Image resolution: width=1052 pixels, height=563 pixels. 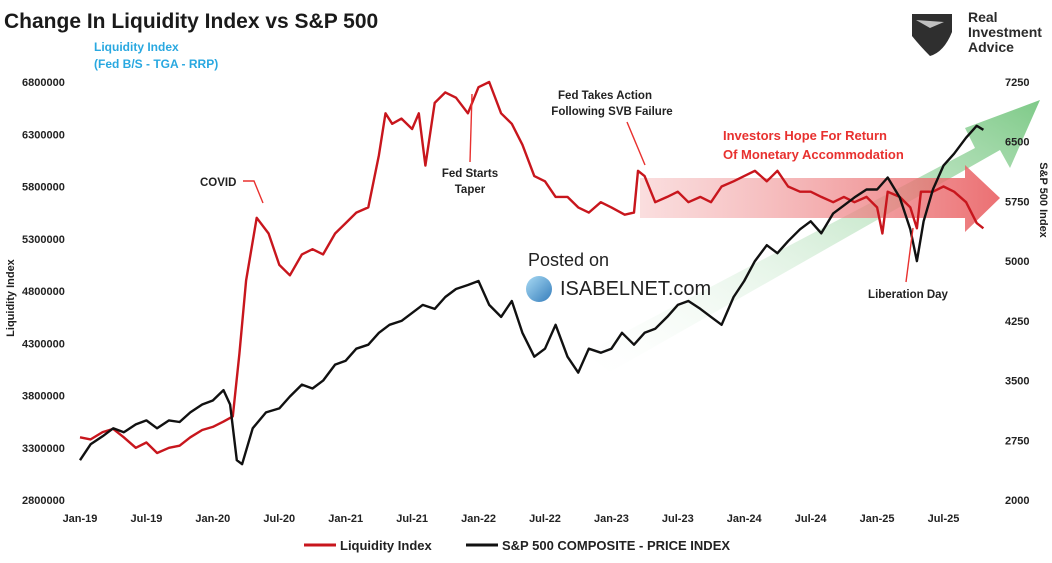 I want to click on left-tick-label-0: 2800000, so click(x=43, y=501).